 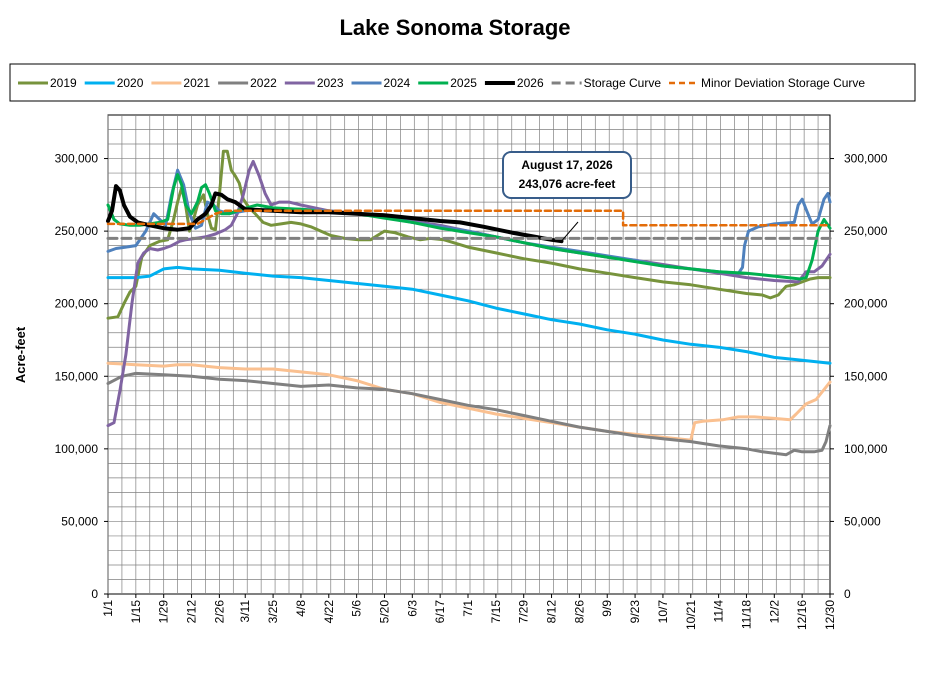 I want to click on legend-label-2020: 2020, so click(x=130, y=83).